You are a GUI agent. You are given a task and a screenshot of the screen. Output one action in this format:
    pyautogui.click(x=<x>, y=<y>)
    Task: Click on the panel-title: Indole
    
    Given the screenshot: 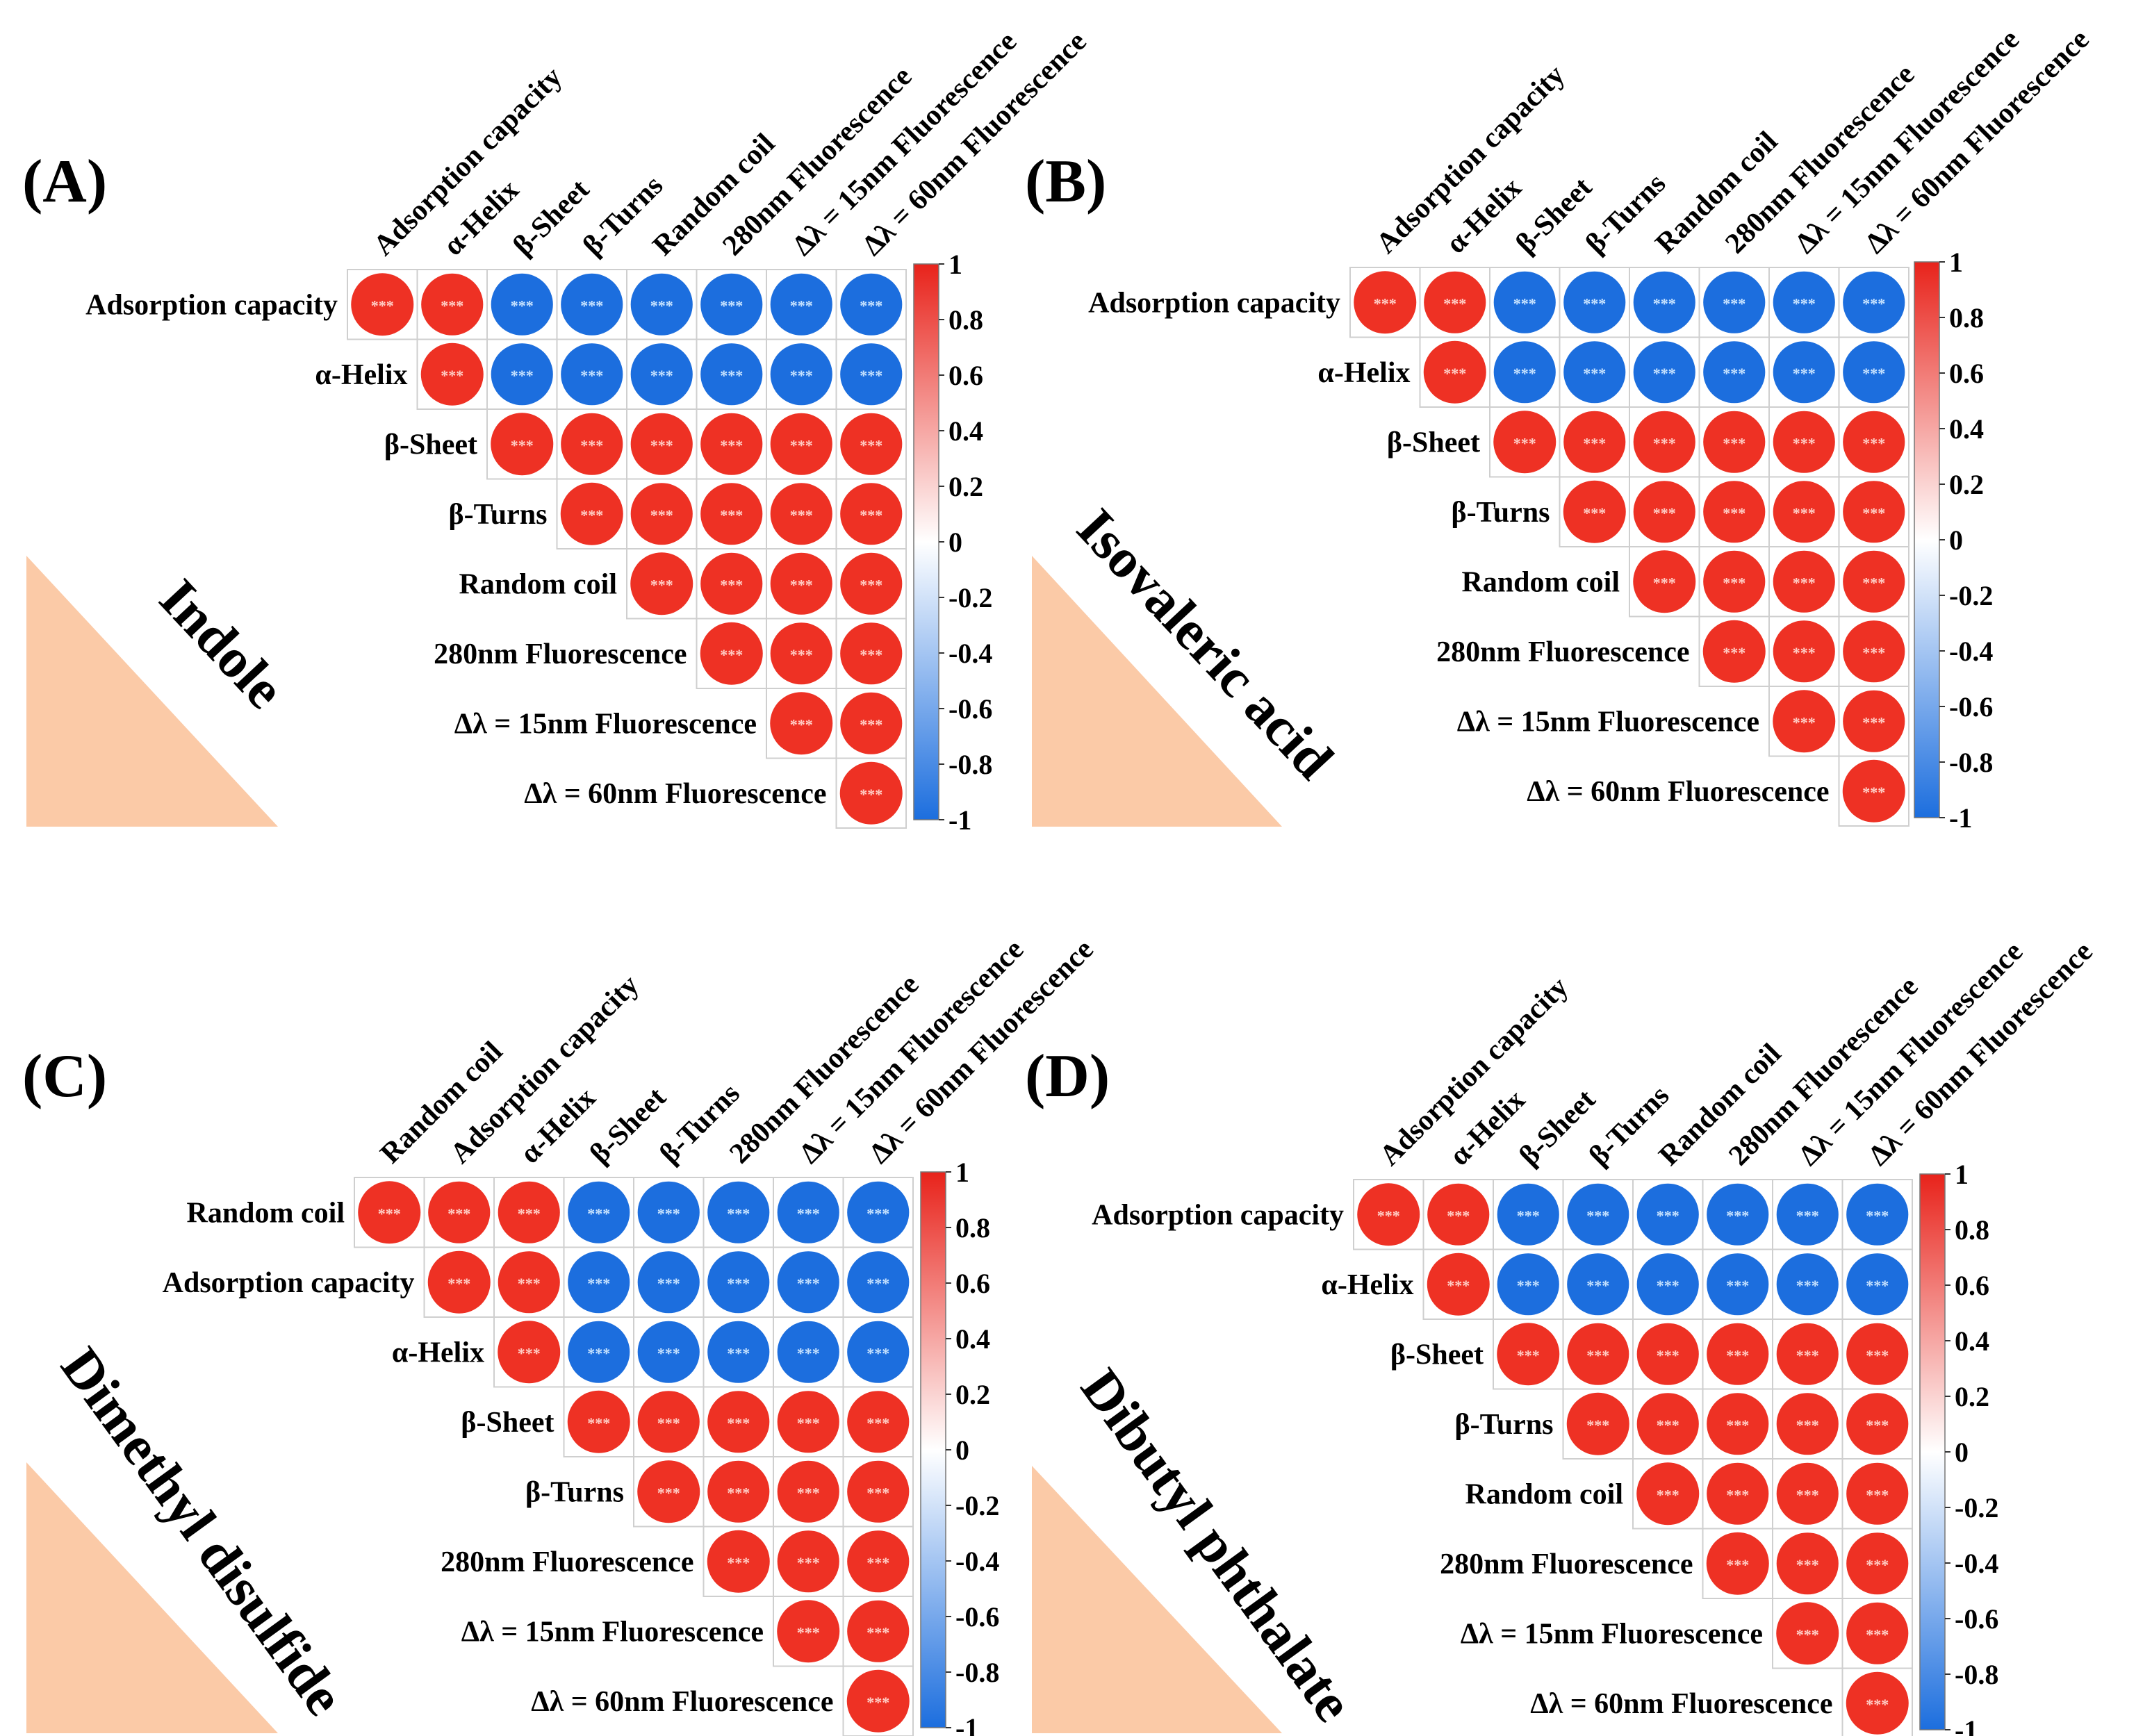 What is the action you would take?
    pyautogui.click(x=222, y=644)
    